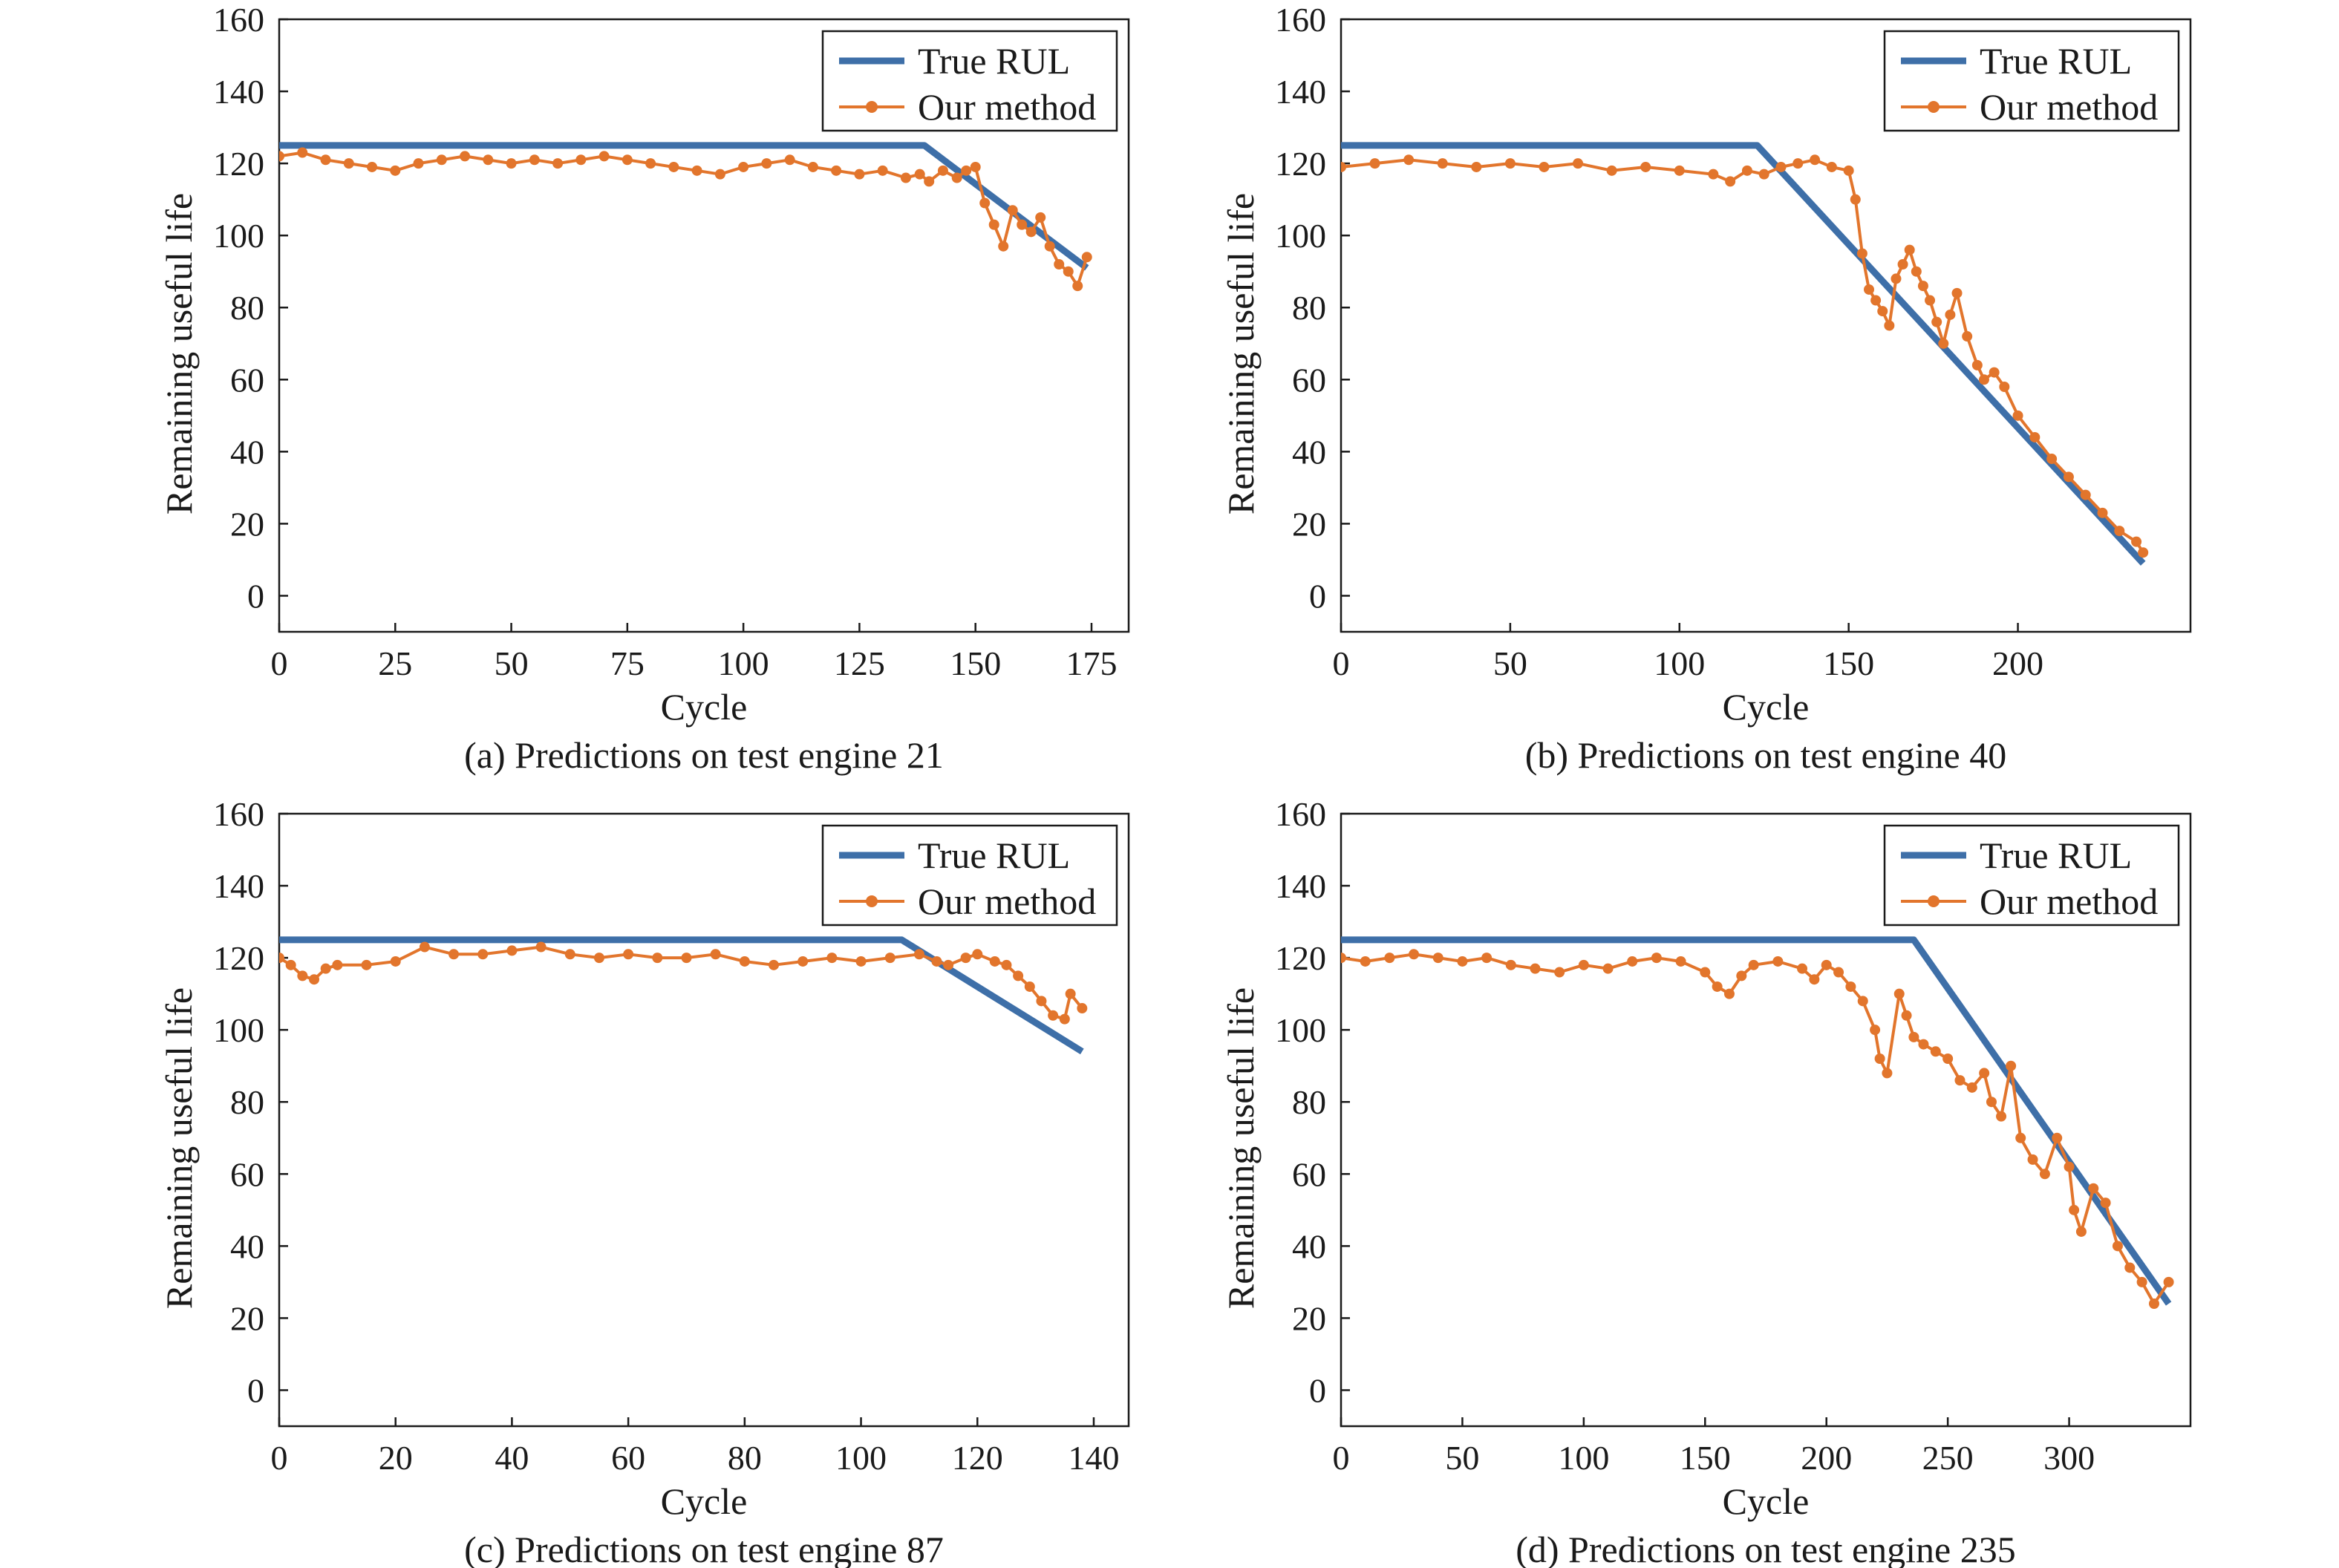 The height and width of the screenshot is (1568, 2339). Describe the element at coordinates (684, 219) in the screenshot. I see `series-our-method-line` at that location.